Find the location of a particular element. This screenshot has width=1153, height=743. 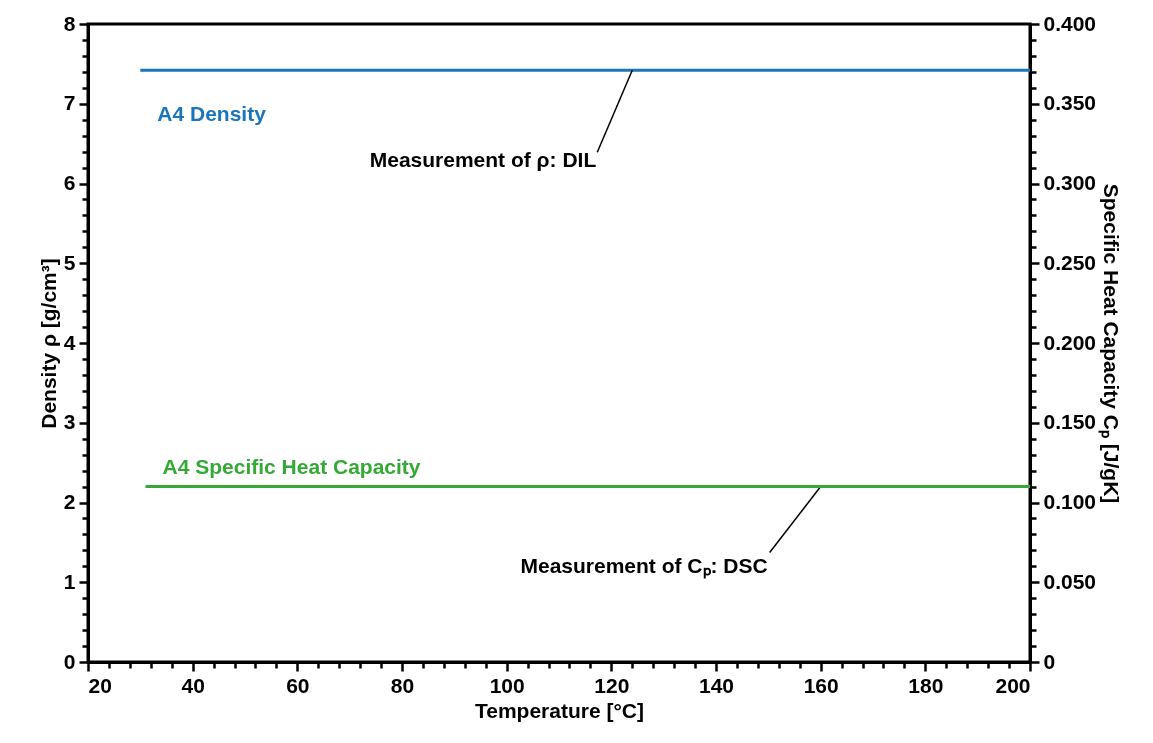

y-tick-label: 3 is located at coordinates (69, 422).